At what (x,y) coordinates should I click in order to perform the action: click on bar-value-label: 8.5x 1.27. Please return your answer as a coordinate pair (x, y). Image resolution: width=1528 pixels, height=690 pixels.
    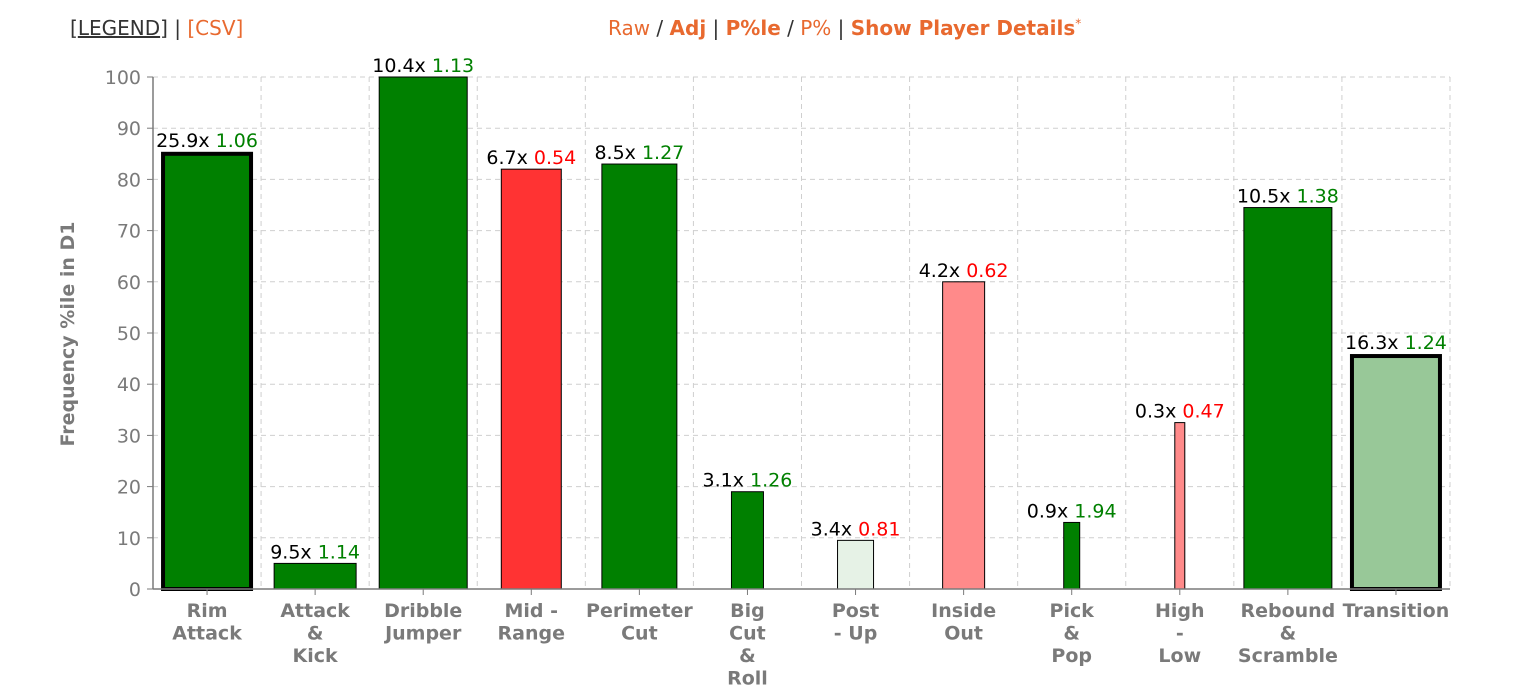
    Looking at the image, I should click on (639, 153).